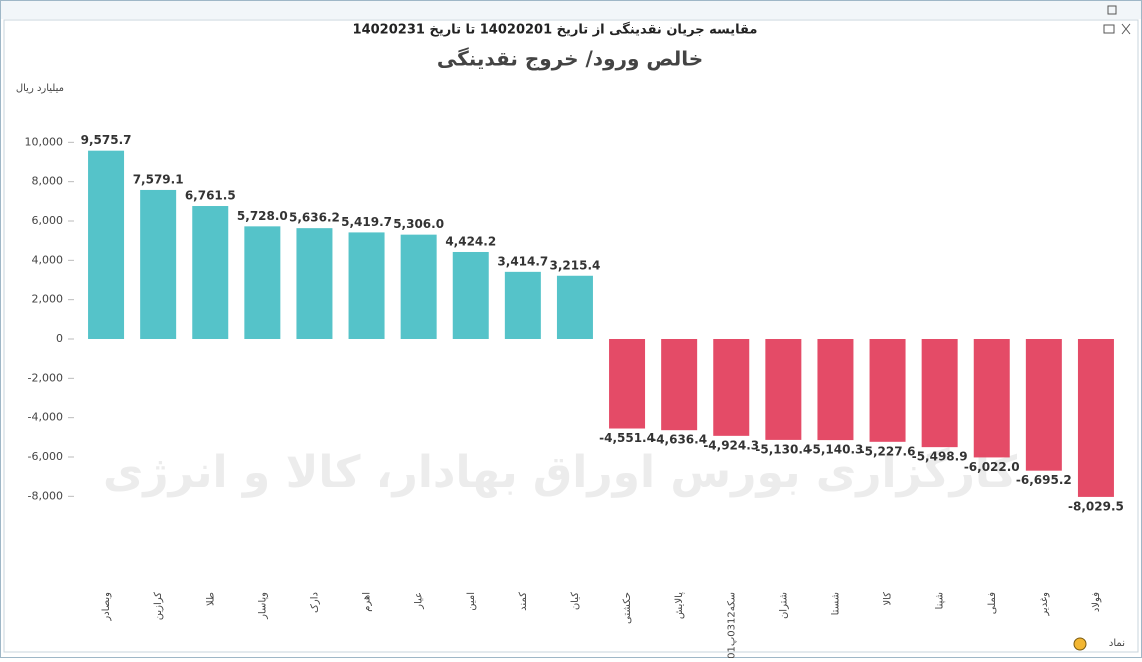 The height and width of the screenshot is (662, 1142). Describe the element at coordinates (1096, 506) in the screenshot. I see `value-label: -8,029.5` at that location.